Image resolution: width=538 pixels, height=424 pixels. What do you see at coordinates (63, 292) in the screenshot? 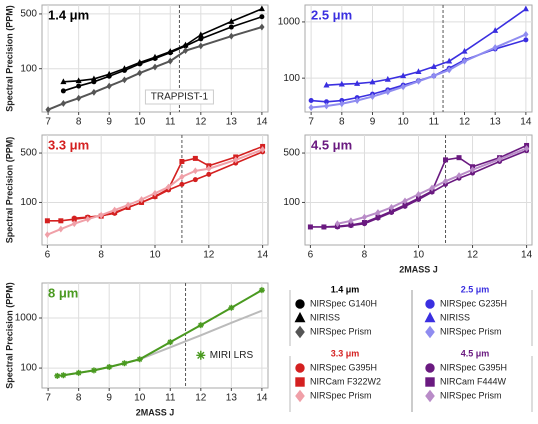
I see `panel-title: 8 μm` at bounding box center [63, 292].